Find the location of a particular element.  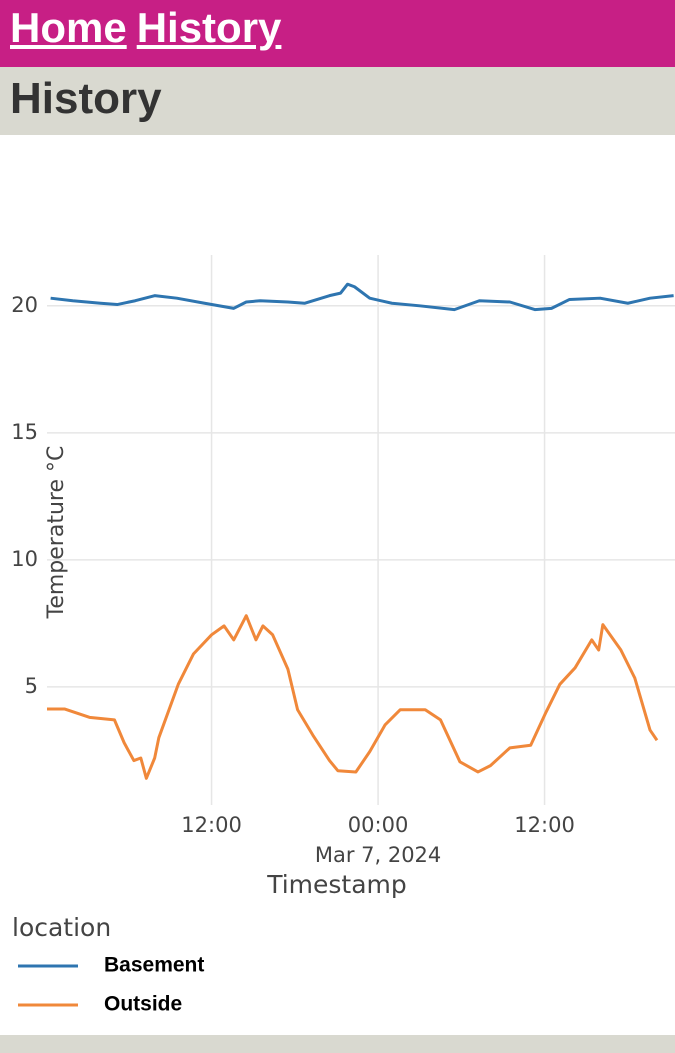

x-axis-title: Timestamp is located at coordinates (336, 884).